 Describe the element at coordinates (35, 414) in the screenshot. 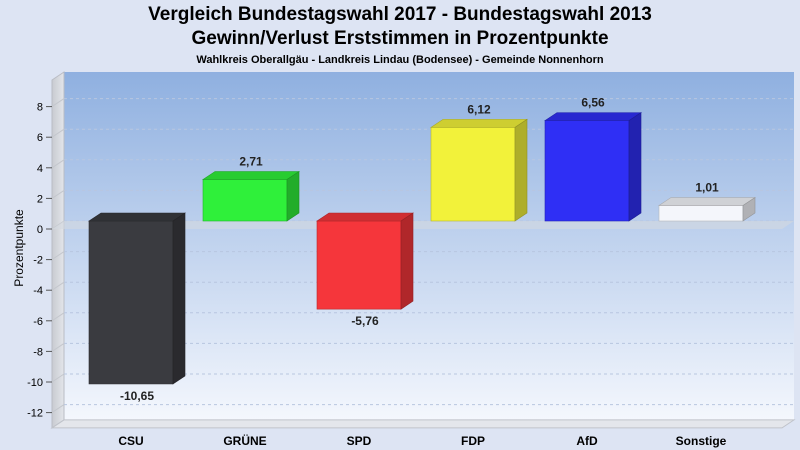

I see `y-tick-label: -12` at that location.